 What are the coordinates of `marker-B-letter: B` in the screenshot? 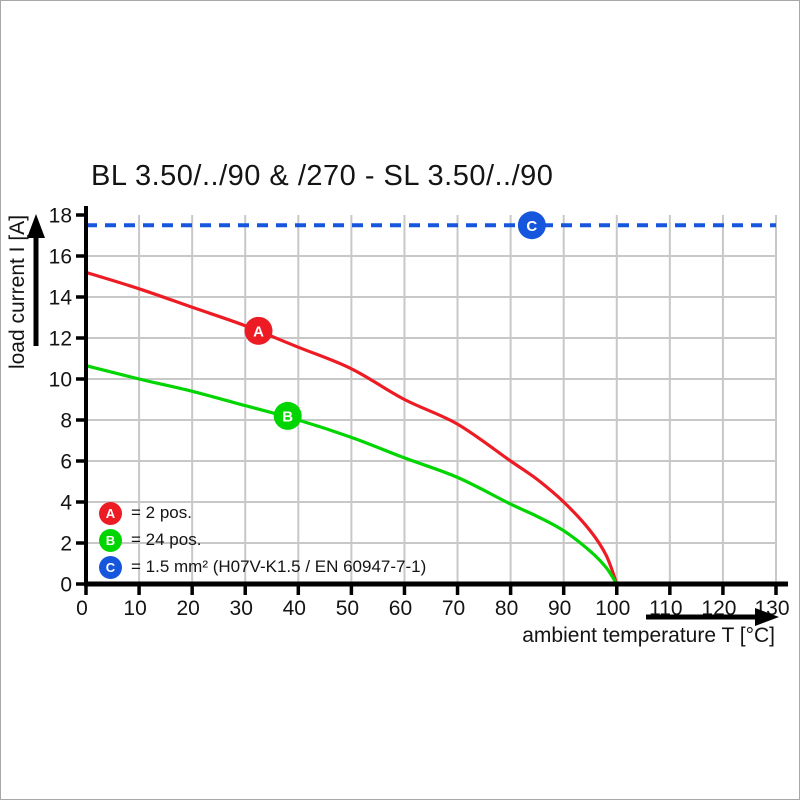 It's located at (287, 416).